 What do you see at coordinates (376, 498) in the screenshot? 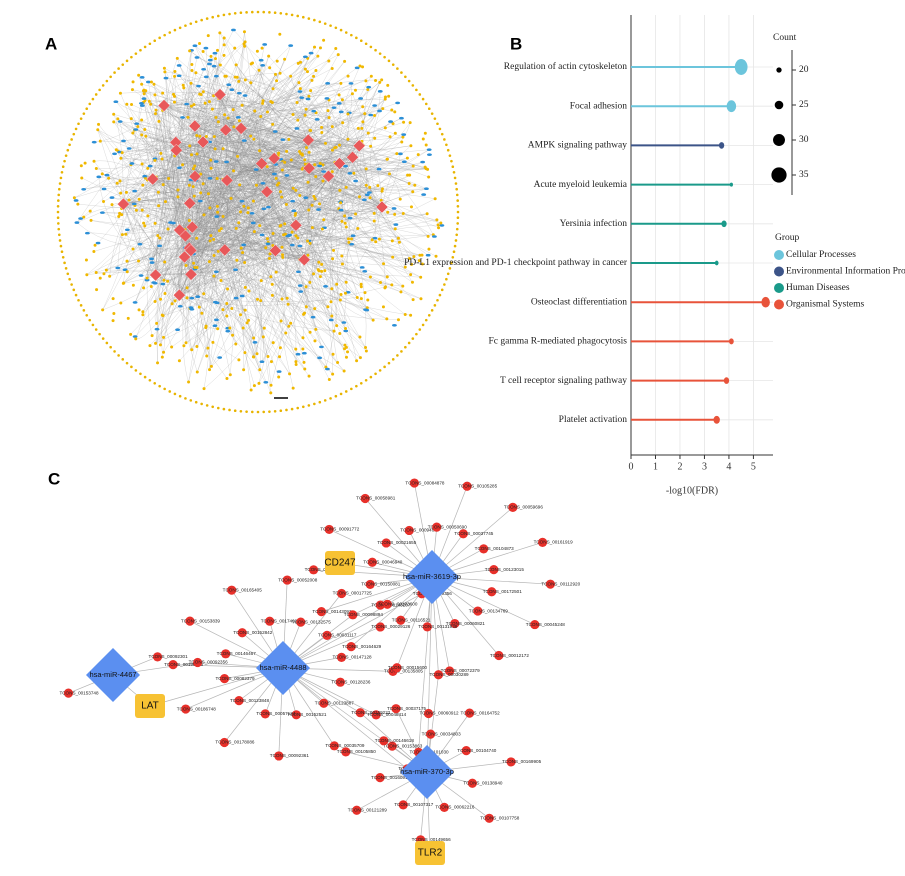
I see `target-label: TCONS_00058981` at bounding box center [376, 498].